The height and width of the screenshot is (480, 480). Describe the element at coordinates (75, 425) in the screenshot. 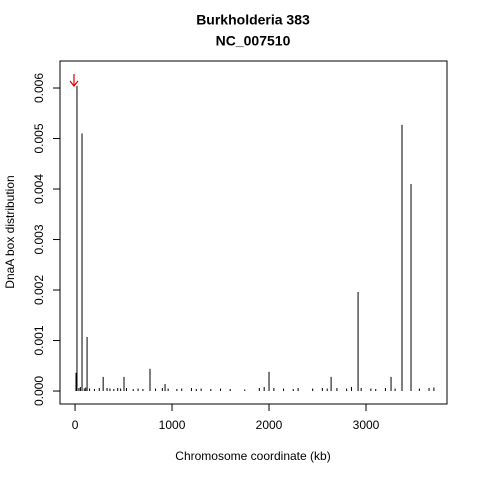

I see `x-tick-label: 0` at that location.